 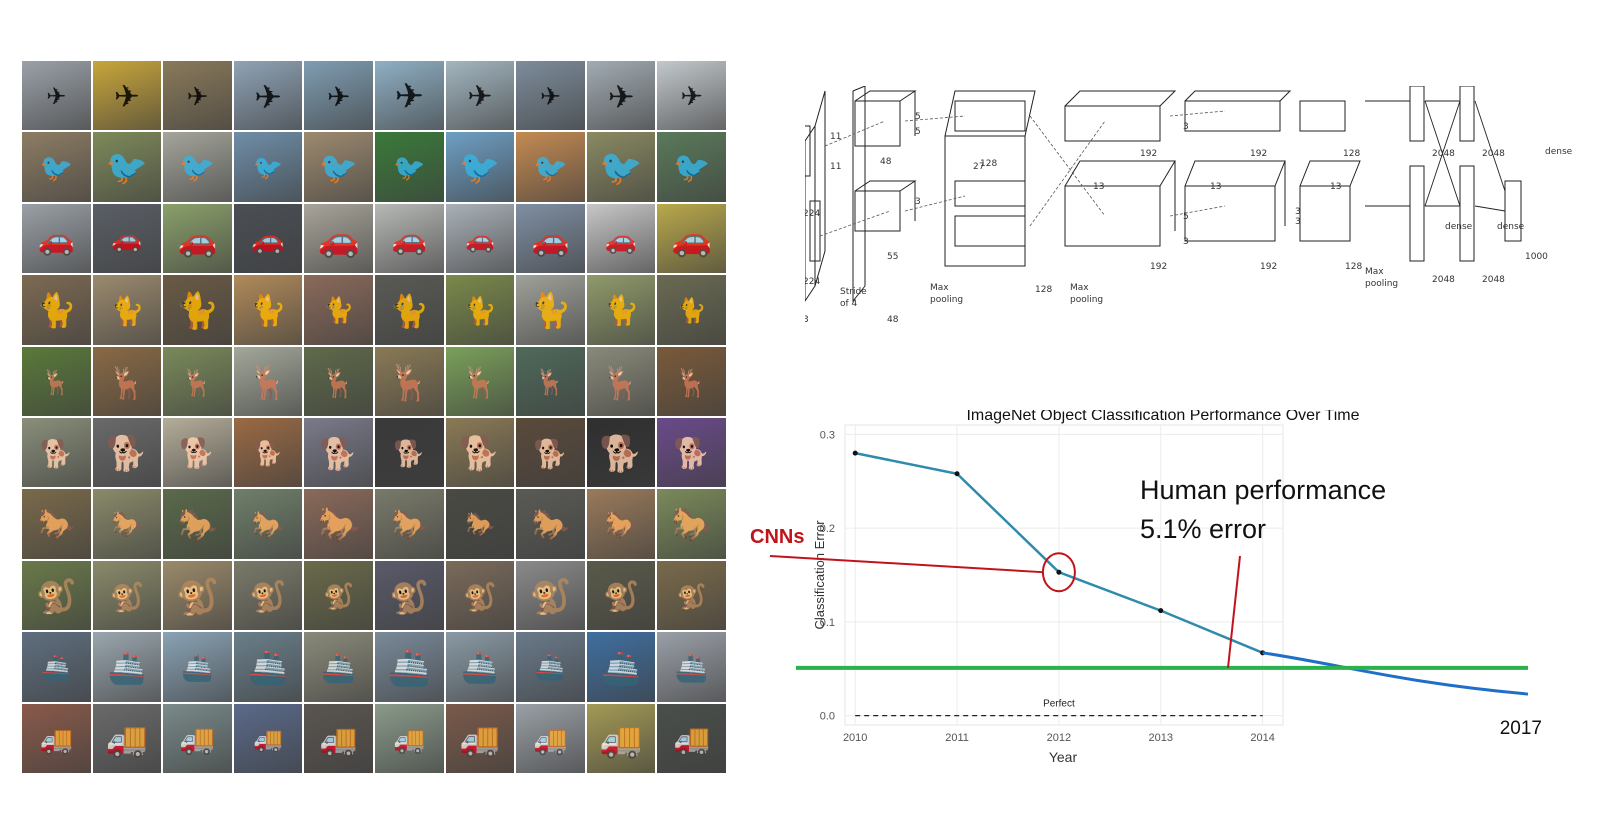 What do you see at coordinates (957, 738) in the screenshot?
I see `x-tick-label: 2011` at bounding box center [957, 738].